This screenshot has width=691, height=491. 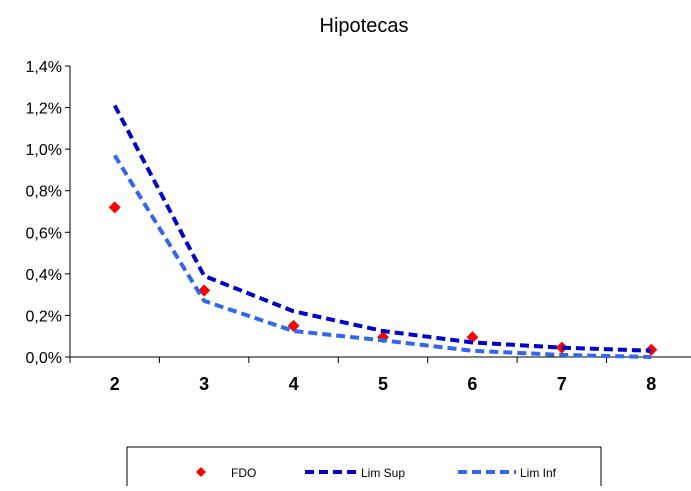 I want to click on x-tick-label: 4, so click(x=294, y=384).